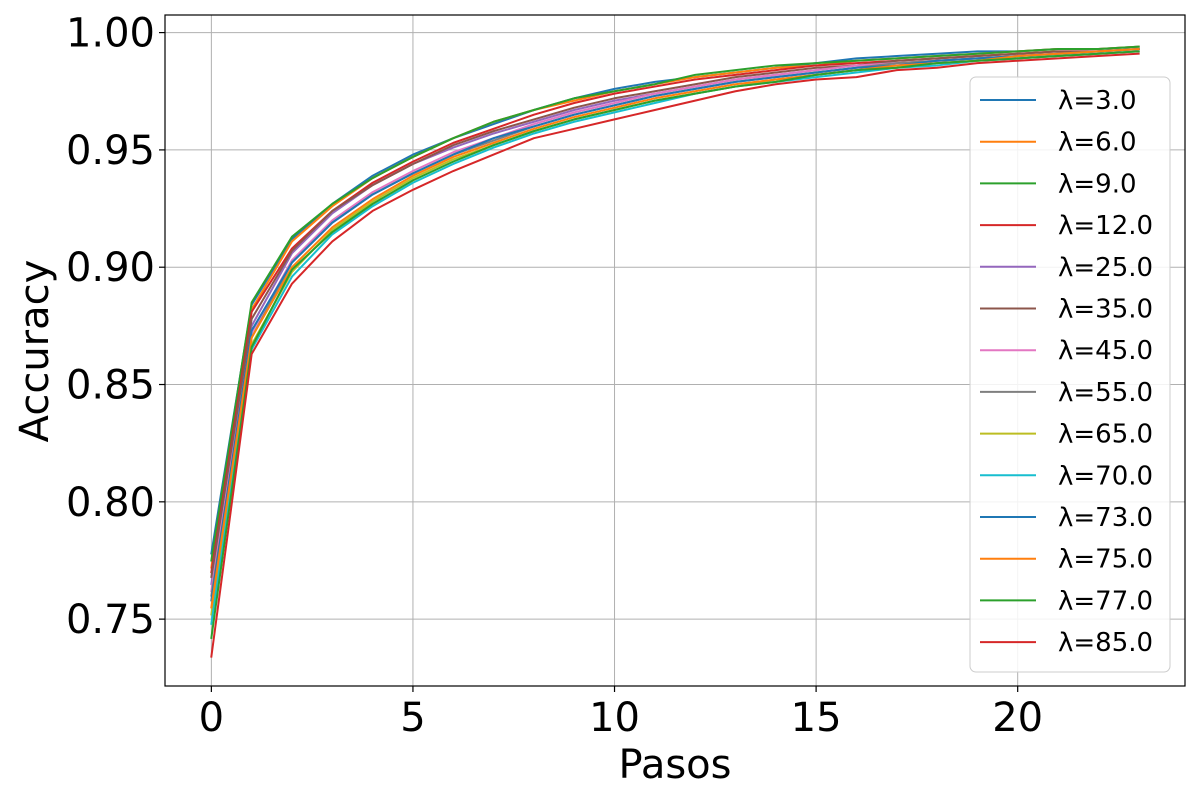  What do you see at coordinates (1105, 560) in the screenshot?
I see `legend-label: λ=75.0` at bounding box center [1105, 560].